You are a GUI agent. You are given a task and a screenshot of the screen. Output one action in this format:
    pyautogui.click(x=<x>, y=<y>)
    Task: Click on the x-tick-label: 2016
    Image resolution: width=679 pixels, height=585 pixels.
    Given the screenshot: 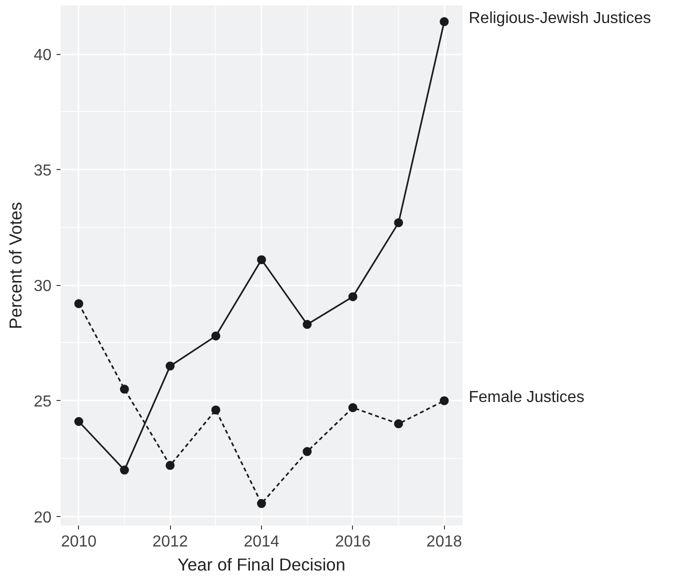 What is the action you would take?
    pyautogui.click(x=353, y=542)
    